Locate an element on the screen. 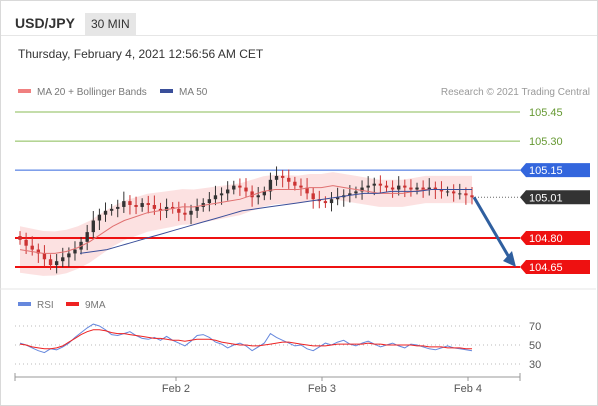 The image size is (598, 406). rsi-tick-label: 50 is located at coordinates (535, 346).